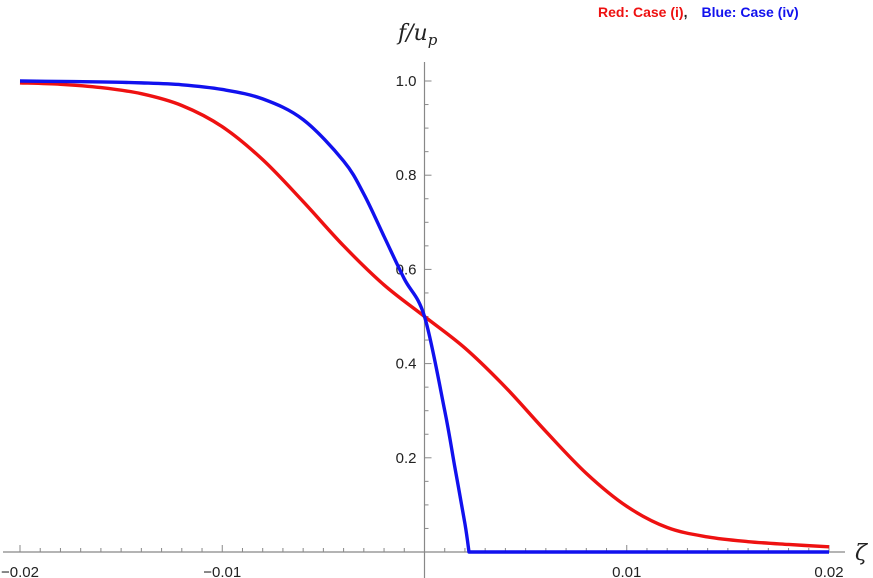 The height and width of the screenshot is (578, 873). What do you see at coordinates (406, 458) in the screenshot?
I see `y-tick-label: 0.2` at bounding box center [406, 458].